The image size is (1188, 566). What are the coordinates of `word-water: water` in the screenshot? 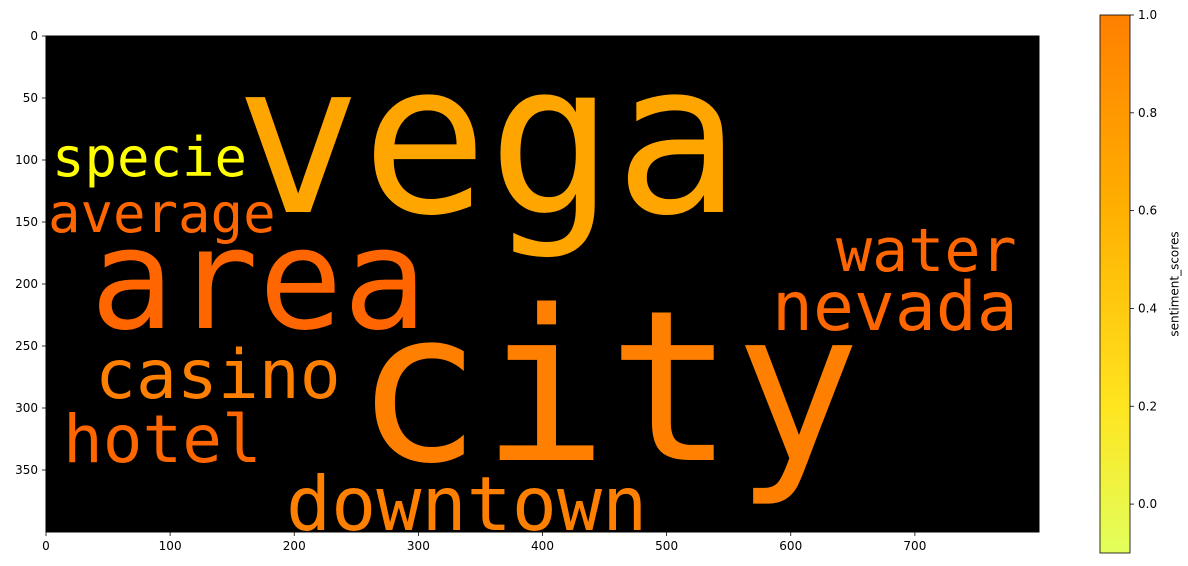 It's located at (926, 251).